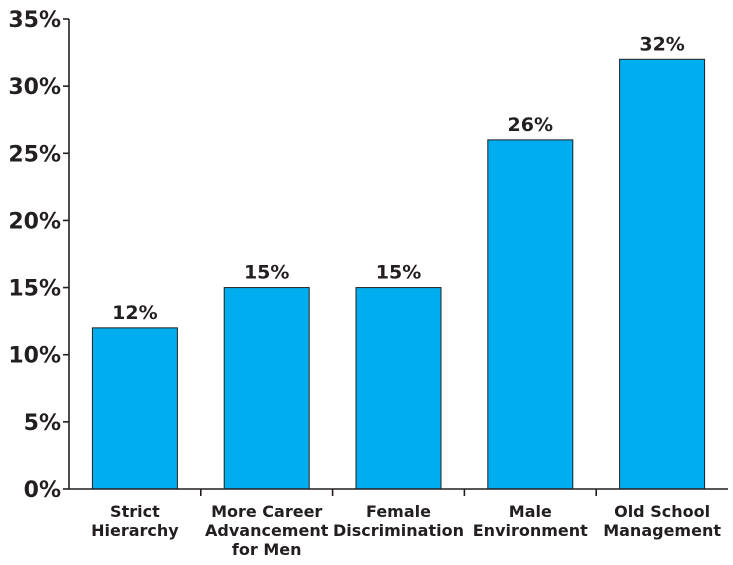 This screenshot has height=565, width=733. I want to click on x-tick-label-line: Management, so click(662, 530).